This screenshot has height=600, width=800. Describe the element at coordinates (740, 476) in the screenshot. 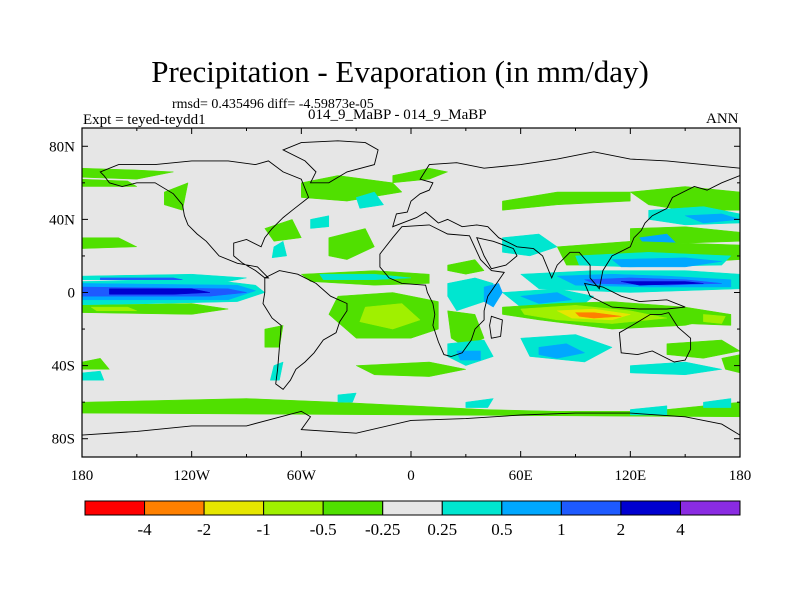

I see `x-tick-label-6: 180` at that location.